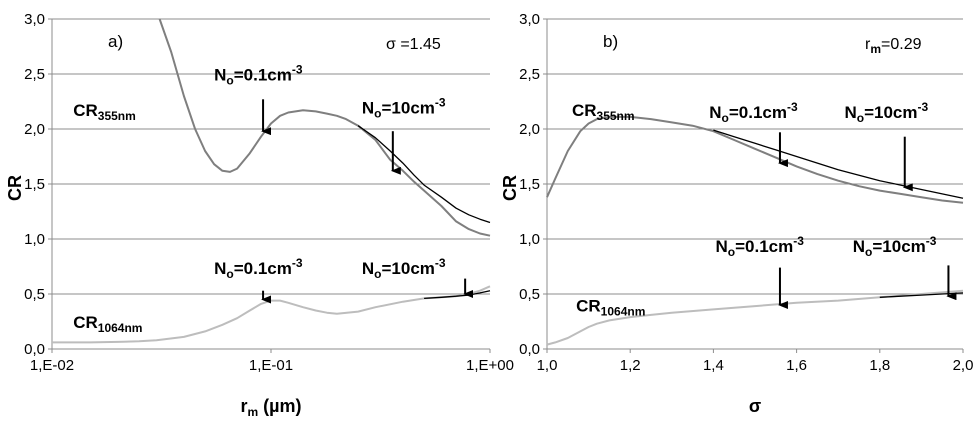 This screenshot has height=423, width=976. I want to click on x-axis-label-sub: m, so click(252, 412).